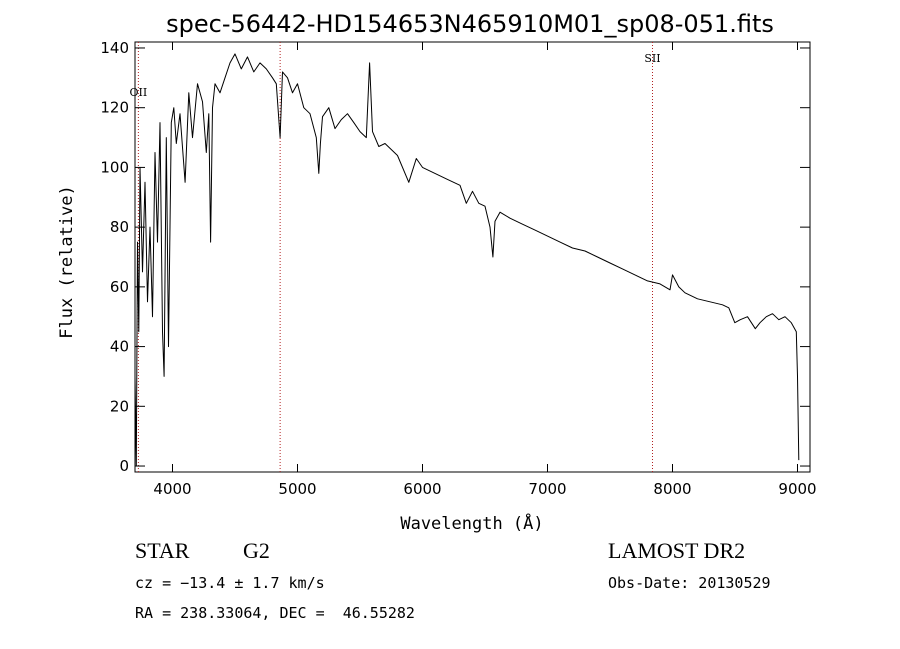  What do you see at coordinates (471, 523) in the screenshot?
I see `x-axis-label: Wavelength (Å)` at bounding box center [471, 523].